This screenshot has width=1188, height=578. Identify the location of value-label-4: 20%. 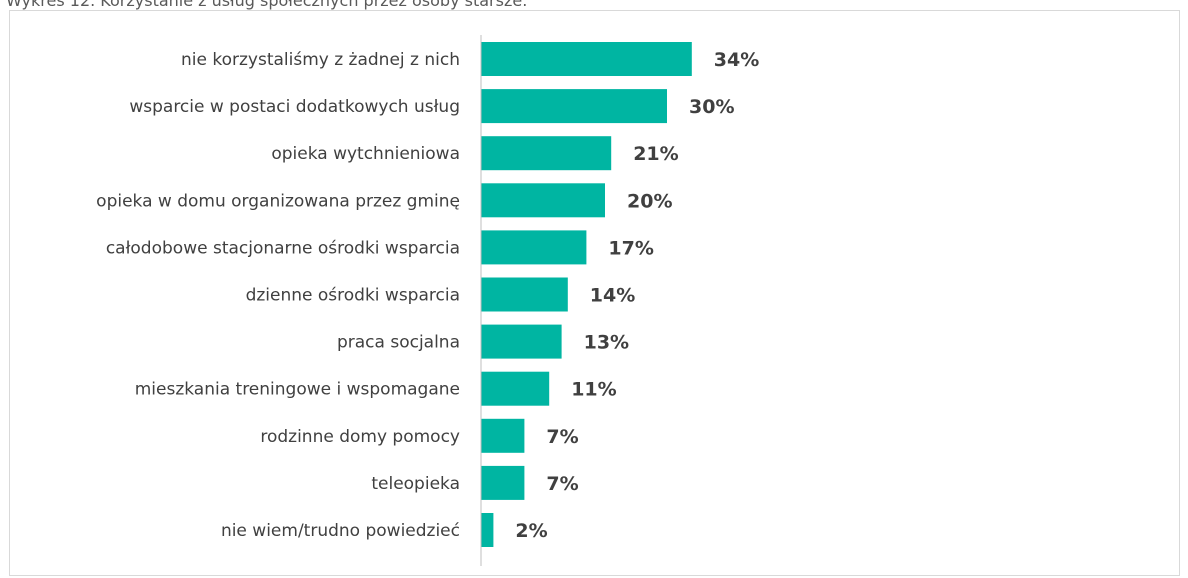
(649, 201).